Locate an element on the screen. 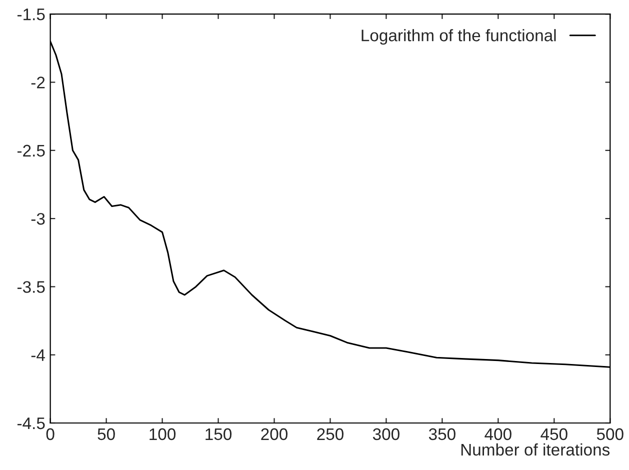 The image size is (629, 470). x-tick-label: 450 is located at coordinates (554, 434).